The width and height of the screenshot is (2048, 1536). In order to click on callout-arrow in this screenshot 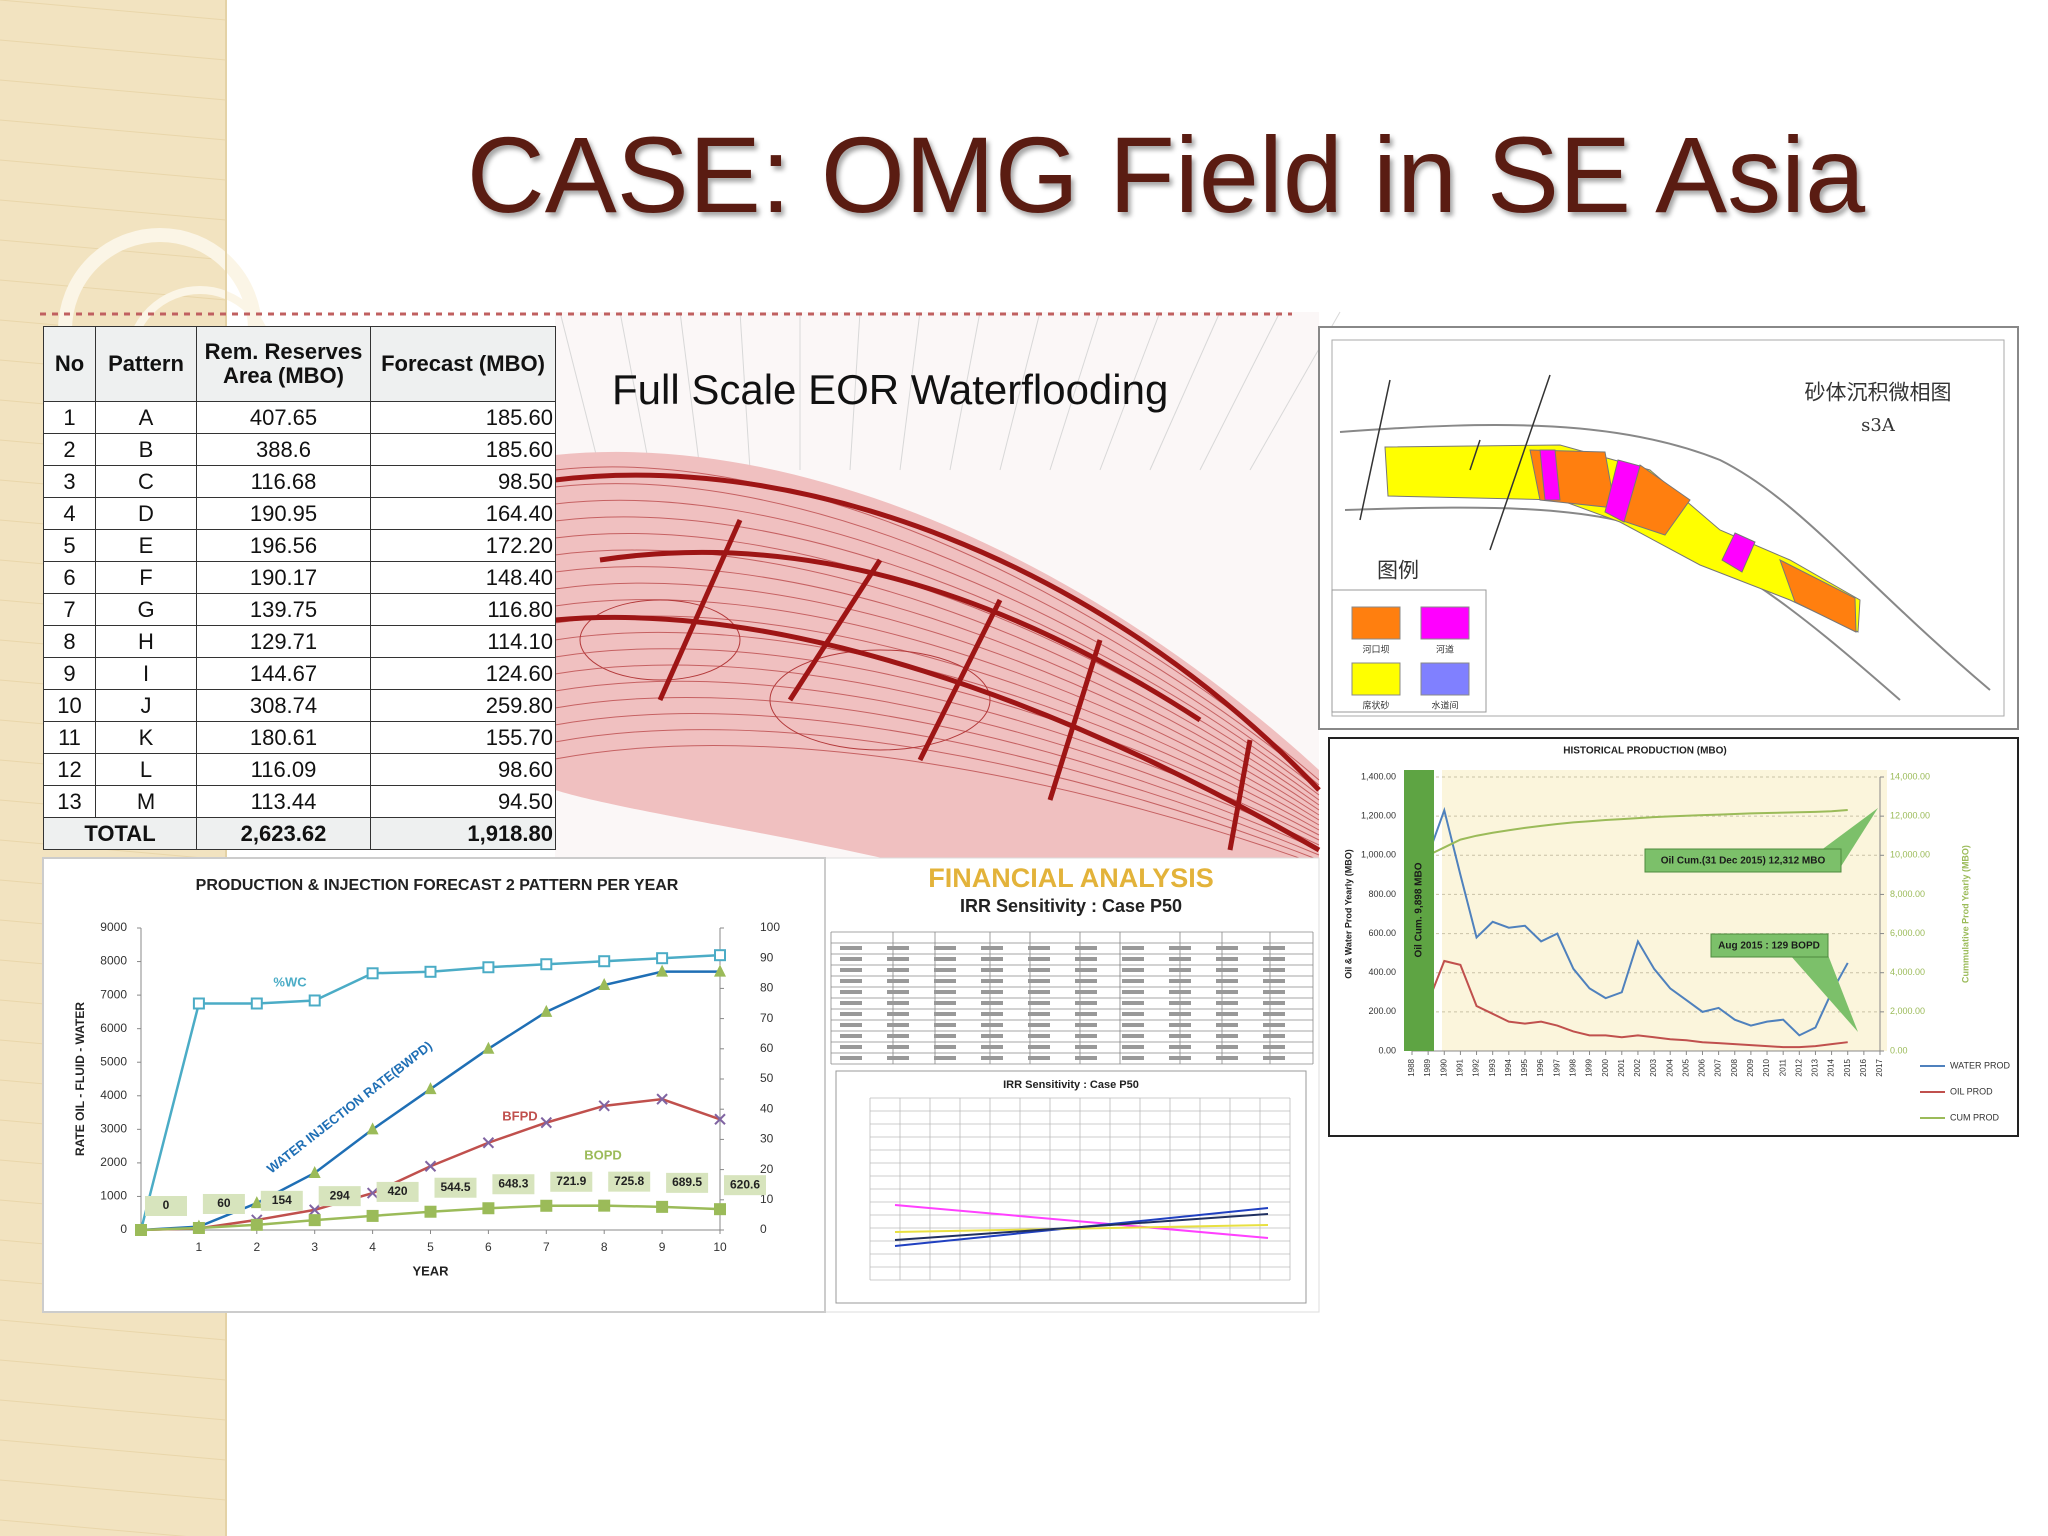, I will do `click(1824, 993)`.